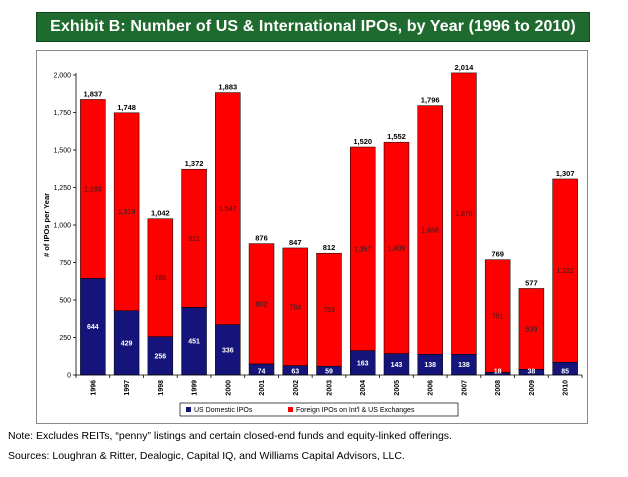 The height and width of the screenshot is (477, 628). I want to click on data-label-foreign: 753, so click(329, 310).